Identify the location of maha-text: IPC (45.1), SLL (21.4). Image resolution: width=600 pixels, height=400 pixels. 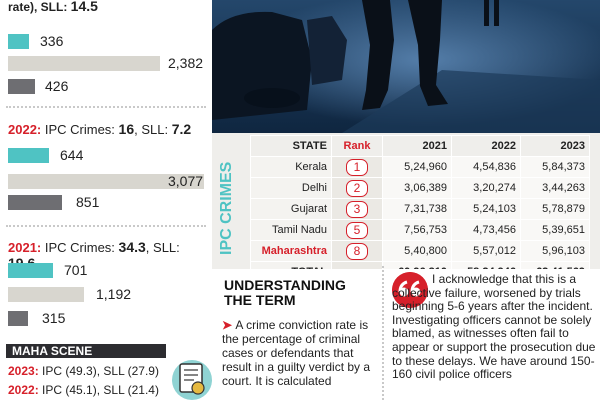
(98, 390).